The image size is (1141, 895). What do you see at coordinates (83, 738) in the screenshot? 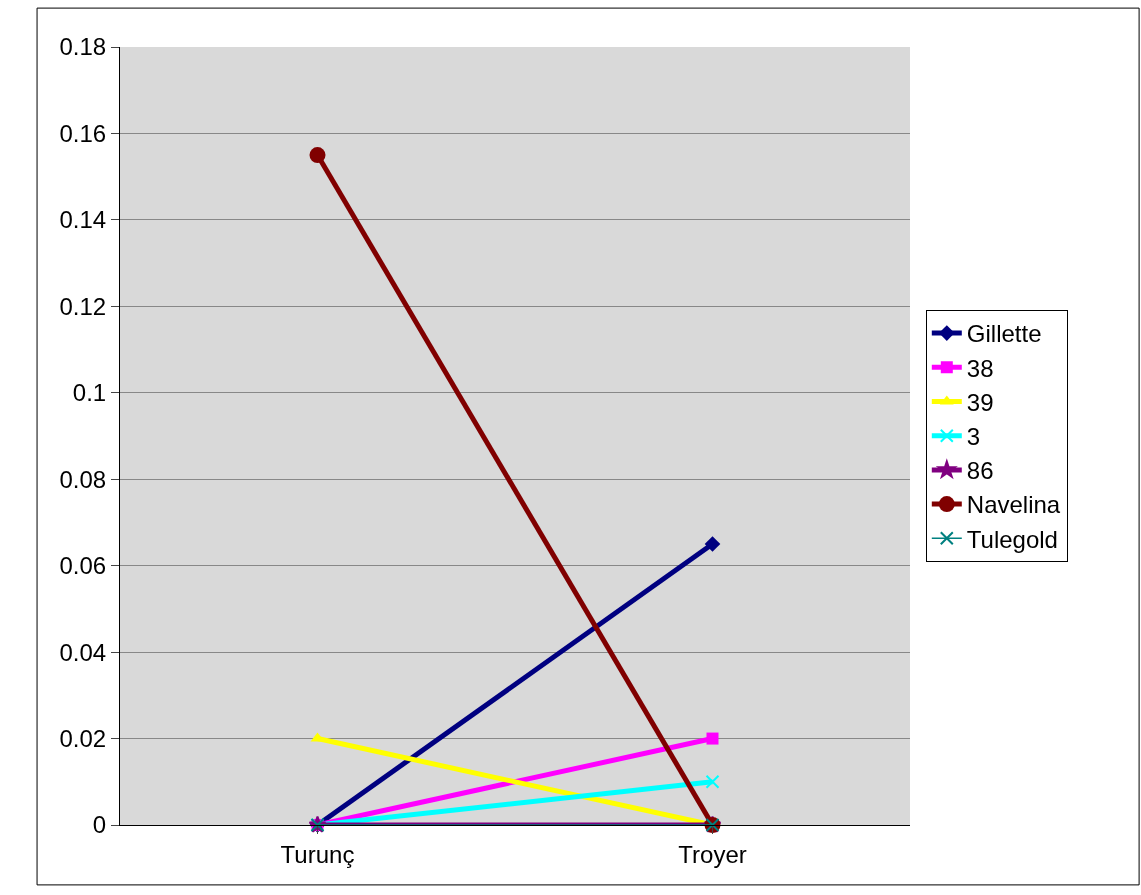
I see `y-tick-label: 0.02` at bounding box center [83, 738].